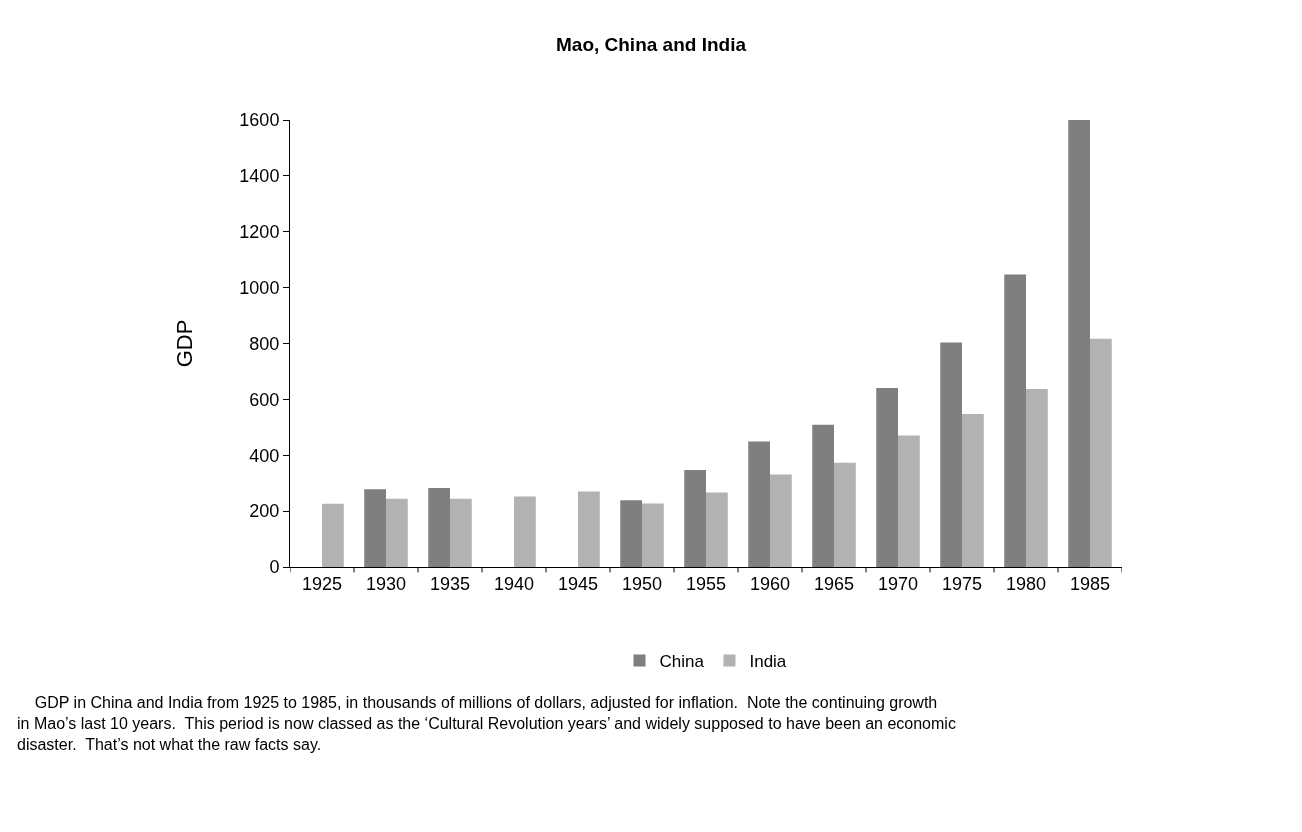 Image resolution: width=1302 pixels, height=832 pixels. I want to click on x-tick-label: 1985, so click(1090, 583).